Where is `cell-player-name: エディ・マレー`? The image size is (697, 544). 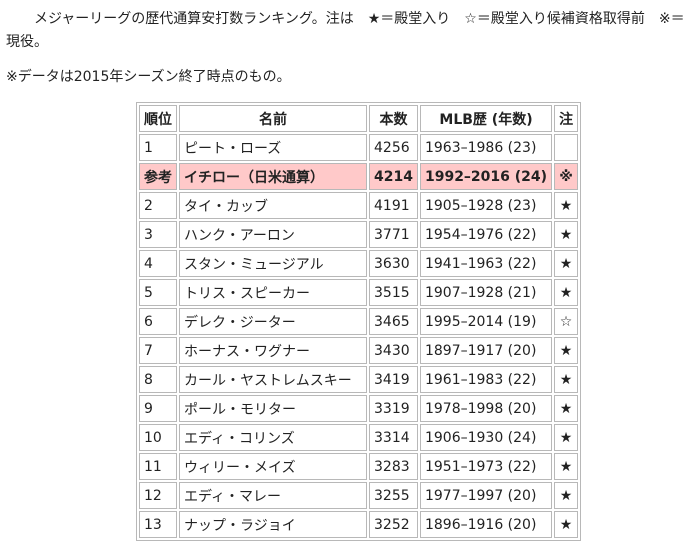 cell-player-name: エディ・マレー is located at coordinates (273, 495).